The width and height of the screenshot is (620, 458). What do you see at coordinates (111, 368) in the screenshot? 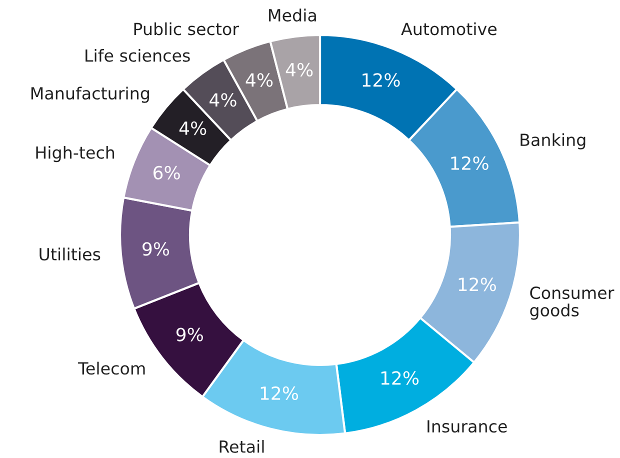
I see `slice-label: Telecom` at bounding box center [111, 368].